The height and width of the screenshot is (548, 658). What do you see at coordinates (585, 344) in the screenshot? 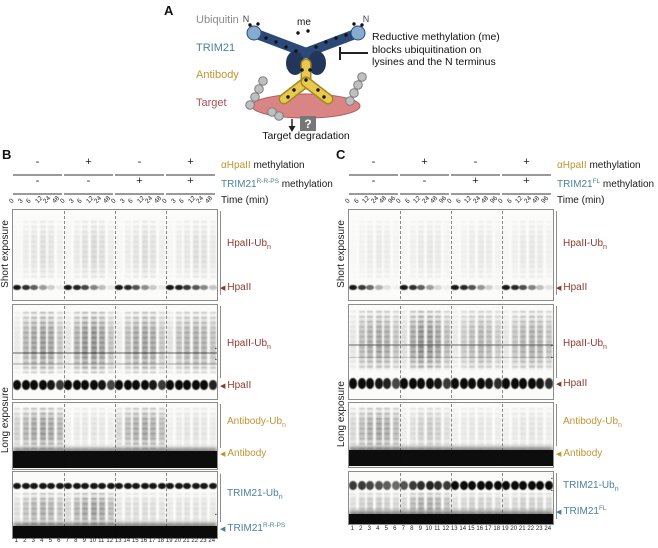
I see `gel-label-hpaii-ubn: HpaII-Ubn` at bounding box center [585, 344].